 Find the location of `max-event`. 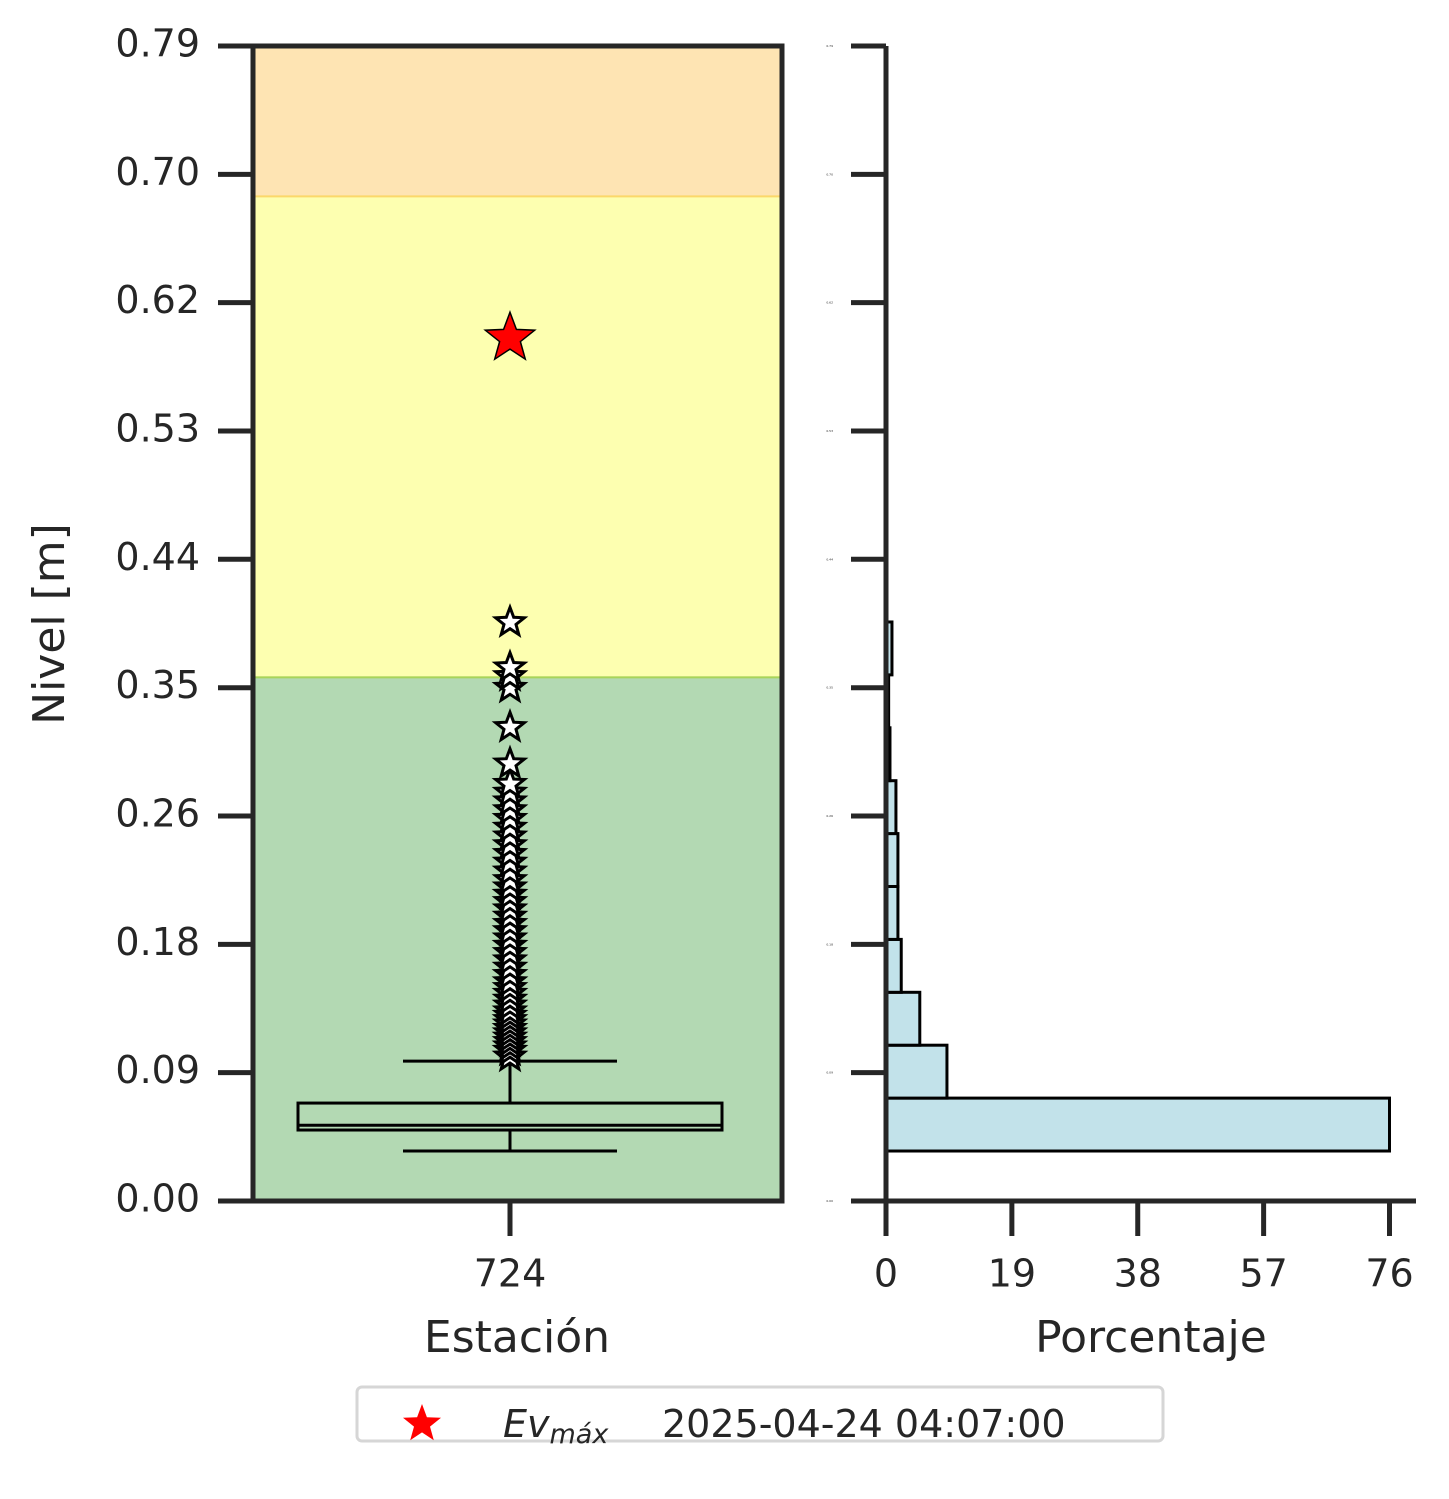

max-event is located at coordinates (510, 335).